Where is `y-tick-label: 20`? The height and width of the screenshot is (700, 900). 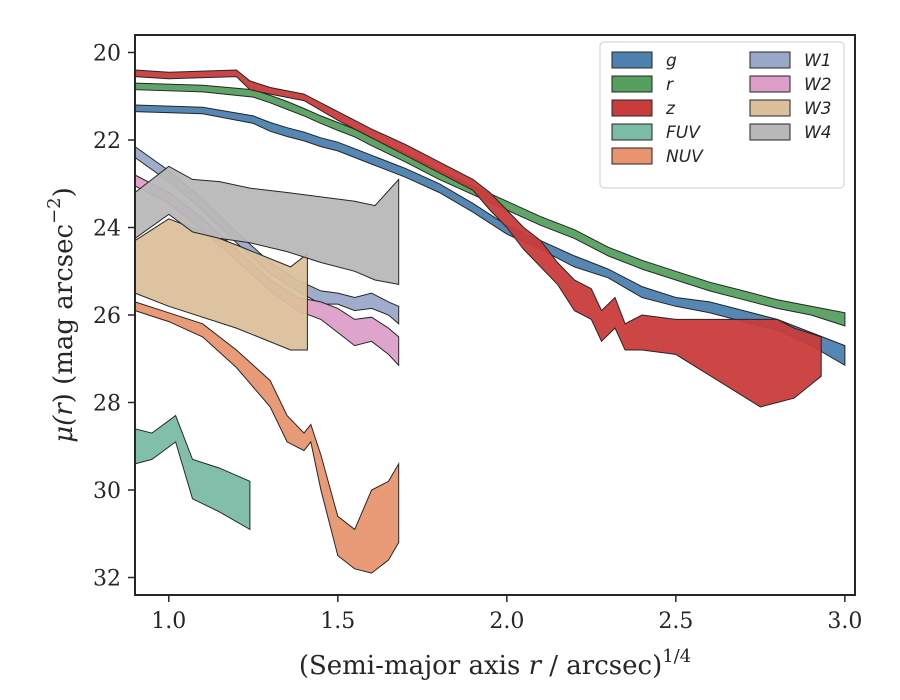
y-tick-label: 20 is located at coordinates (107, 54).